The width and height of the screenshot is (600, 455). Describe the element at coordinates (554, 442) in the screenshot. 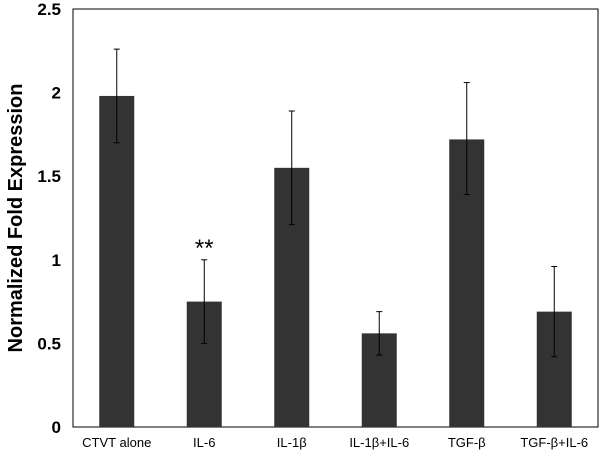

I see `x-tick-label: TGF-β+IL-6` at that location.